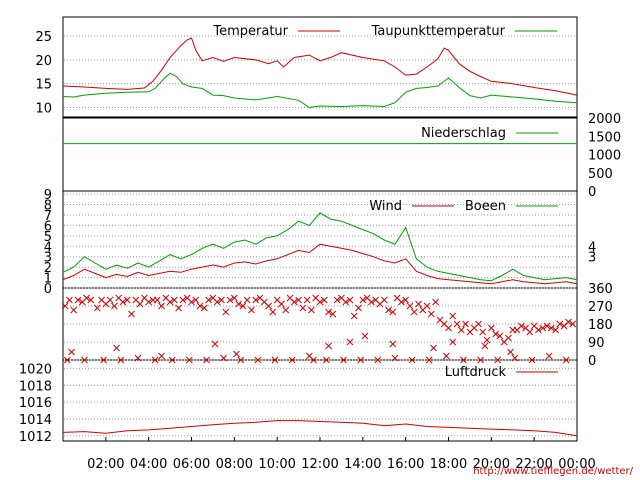 This screenshot has height=480, width=640. What do you see at coordinates (48, 268) in the screenshot?
I see `y-tick-label: 2` at bounding box center [48, 268].